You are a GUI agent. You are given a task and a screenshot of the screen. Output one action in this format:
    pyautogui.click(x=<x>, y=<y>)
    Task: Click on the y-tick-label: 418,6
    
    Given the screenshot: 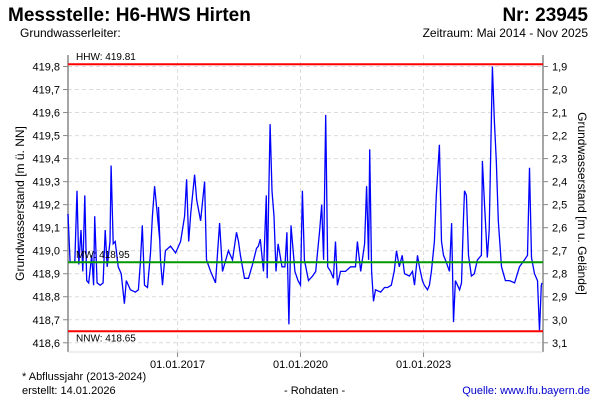 What is the action you would take?
    pyautogui.click(x=46, y=344)
    